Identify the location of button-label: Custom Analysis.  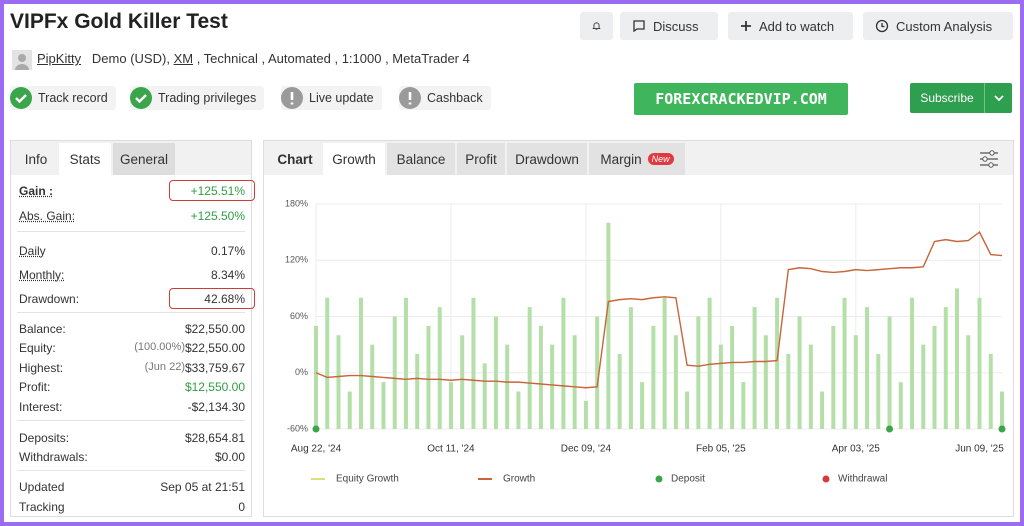
(944, 26).